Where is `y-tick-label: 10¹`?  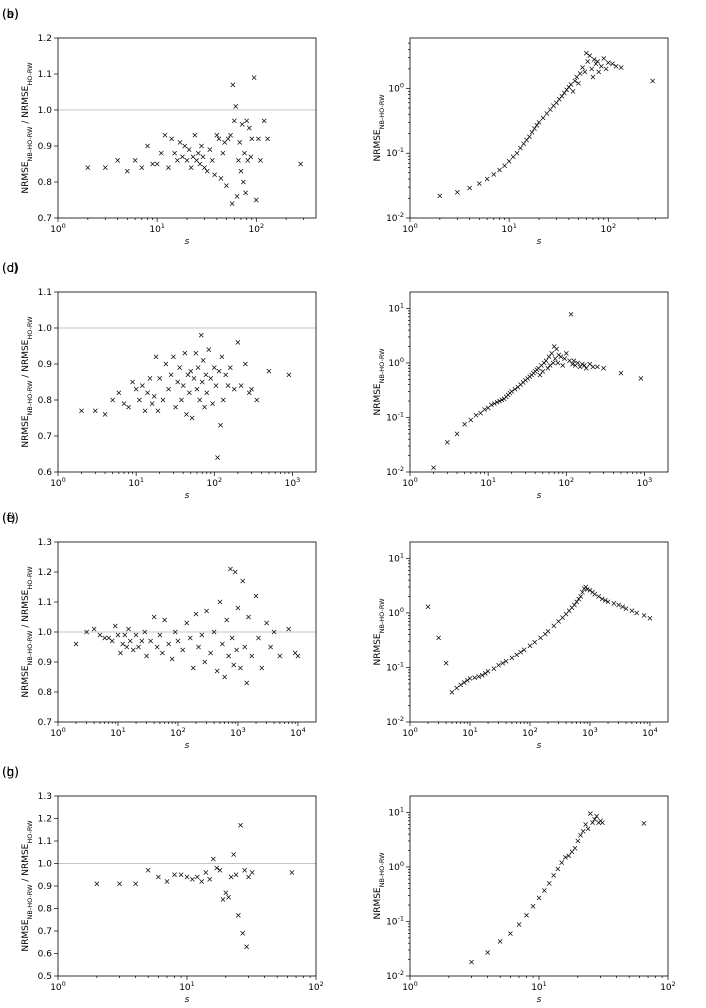 y-tick-label: 10¹ is located at coordinates (396, 307).